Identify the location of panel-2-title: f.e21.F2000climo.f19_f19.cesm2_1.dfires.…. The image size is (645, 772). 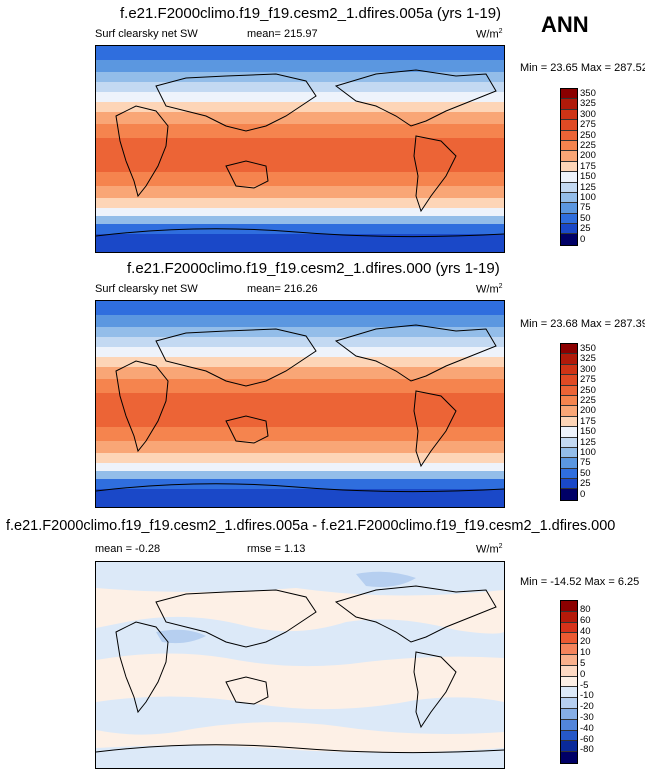
(313, 268).